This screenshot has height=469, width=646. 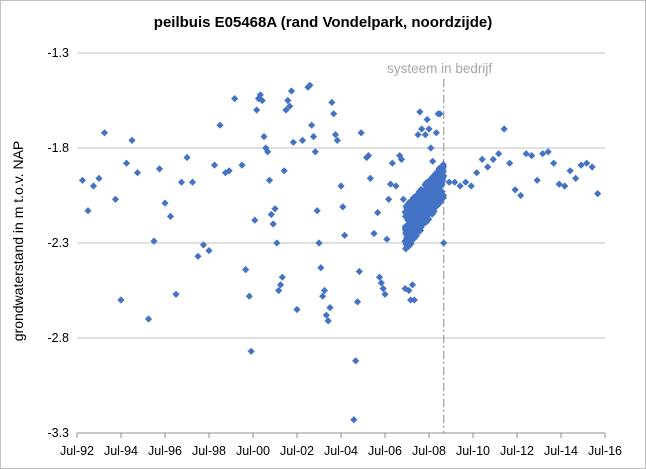 I want to click on y-tick-label: -1.8, so click(x=58, y=148).